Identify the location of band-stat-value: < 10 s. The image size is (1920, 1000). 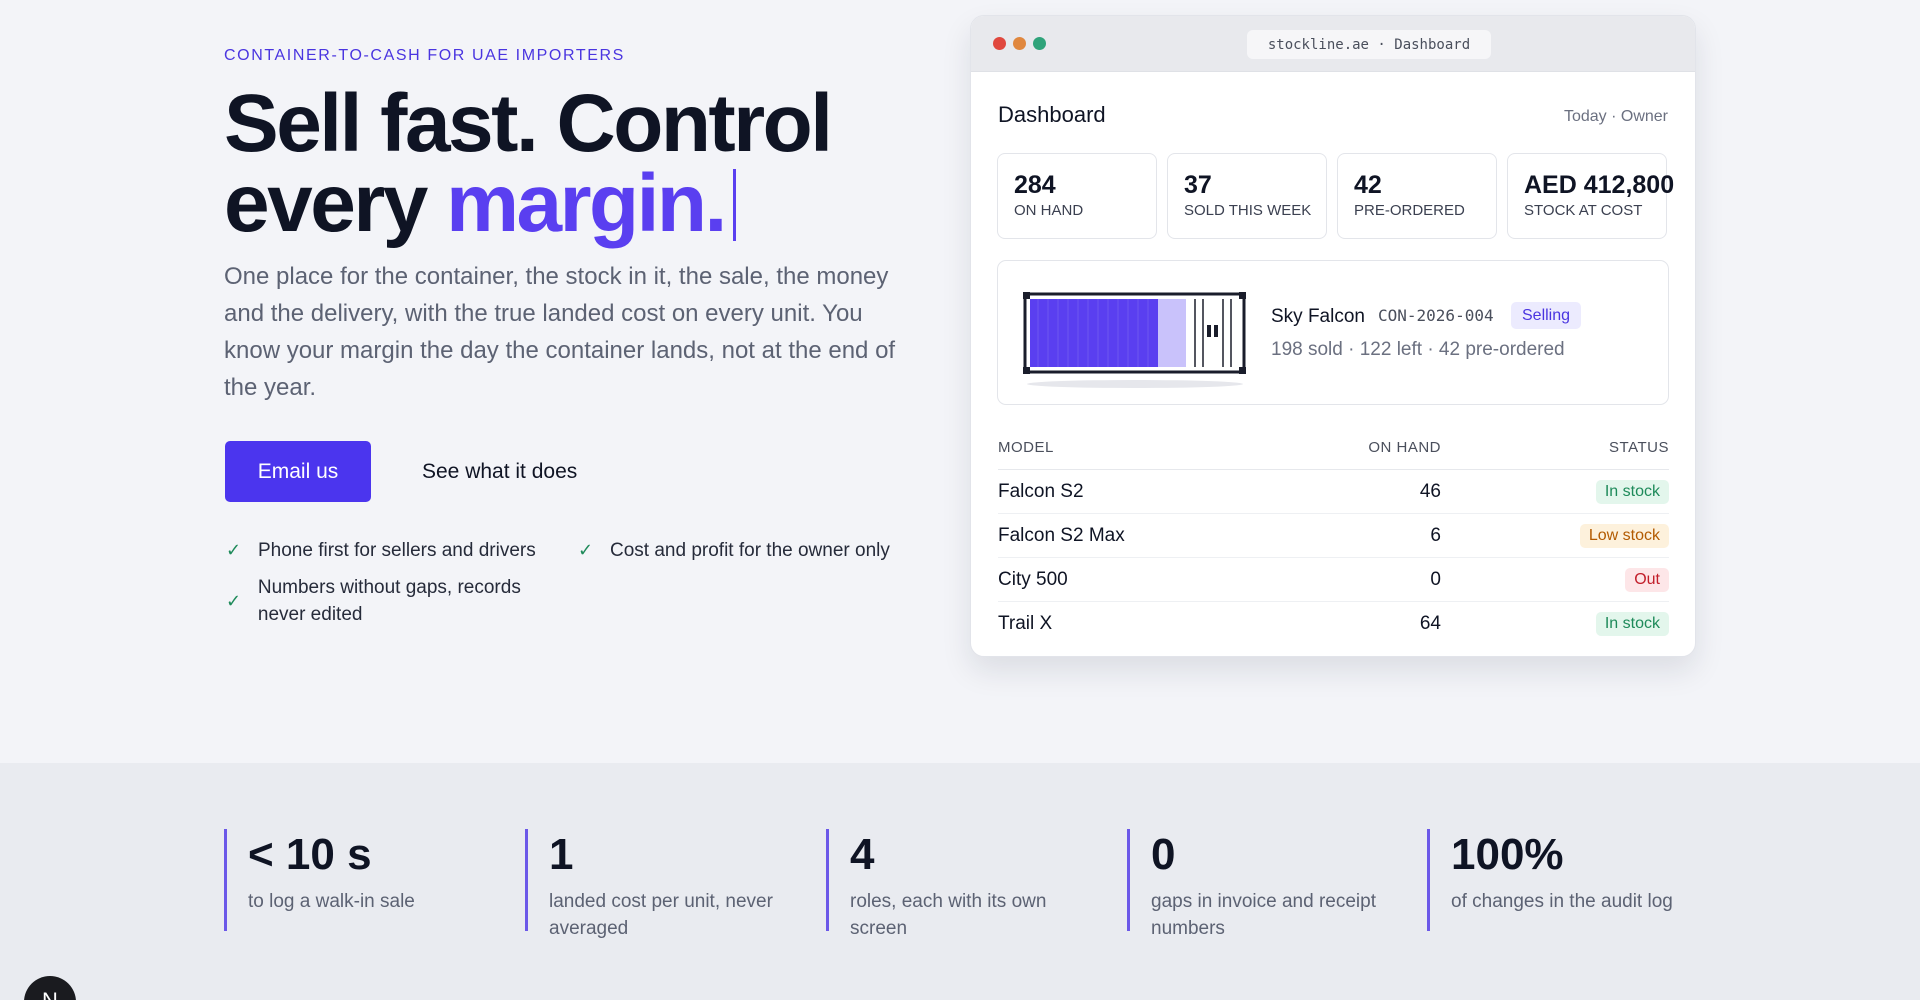
(310, 854).